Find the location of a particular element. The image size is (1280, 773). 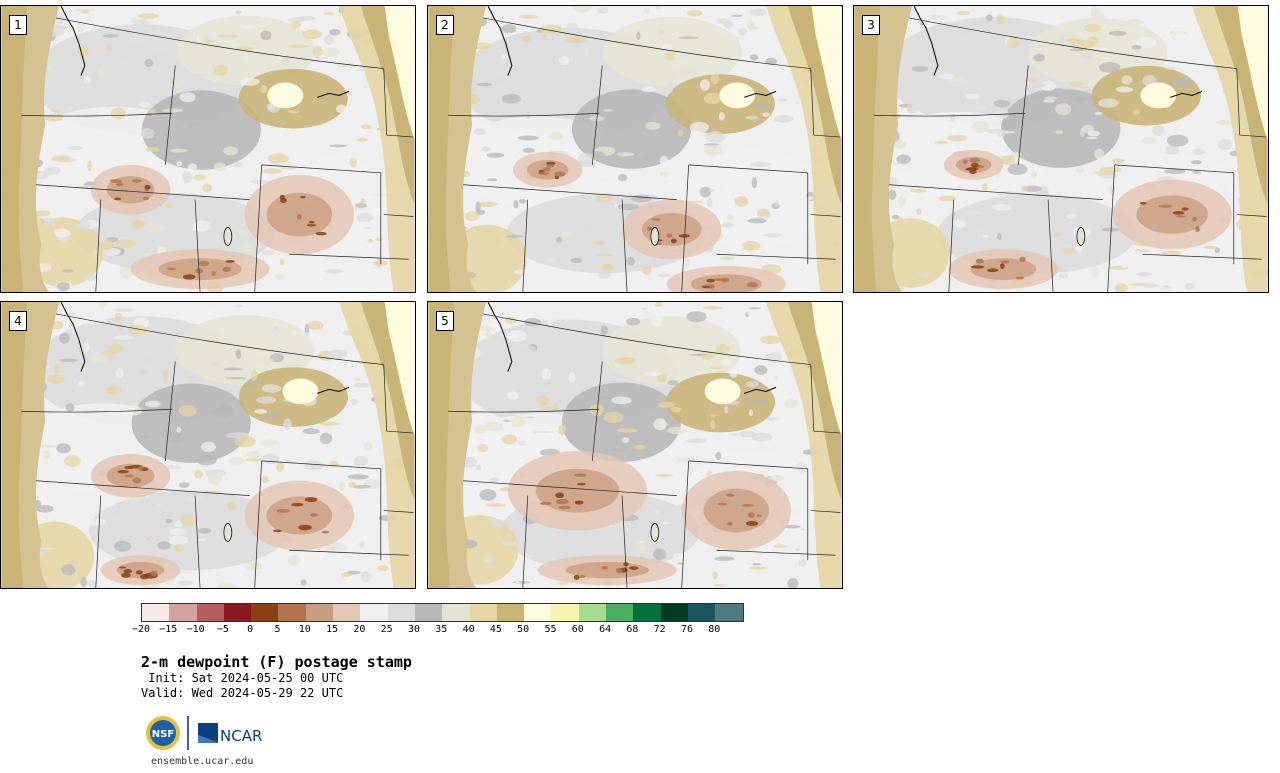

colorbar-tick-label: 25 is located at coordinates (386, 629).